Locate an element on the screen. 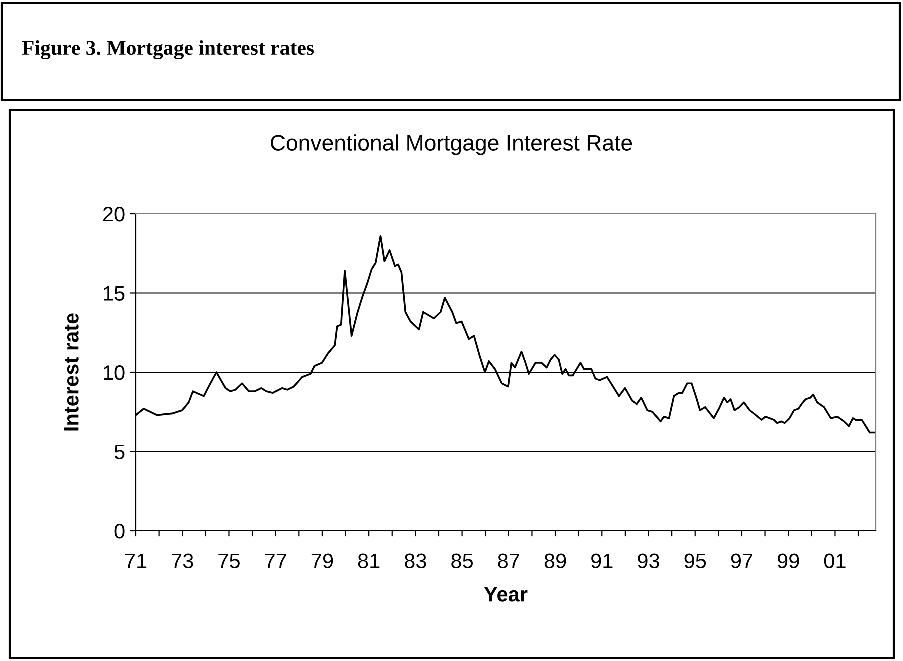 The image size is (903, 661). x-tick-label: 87 is located at coordinates (509, 561).